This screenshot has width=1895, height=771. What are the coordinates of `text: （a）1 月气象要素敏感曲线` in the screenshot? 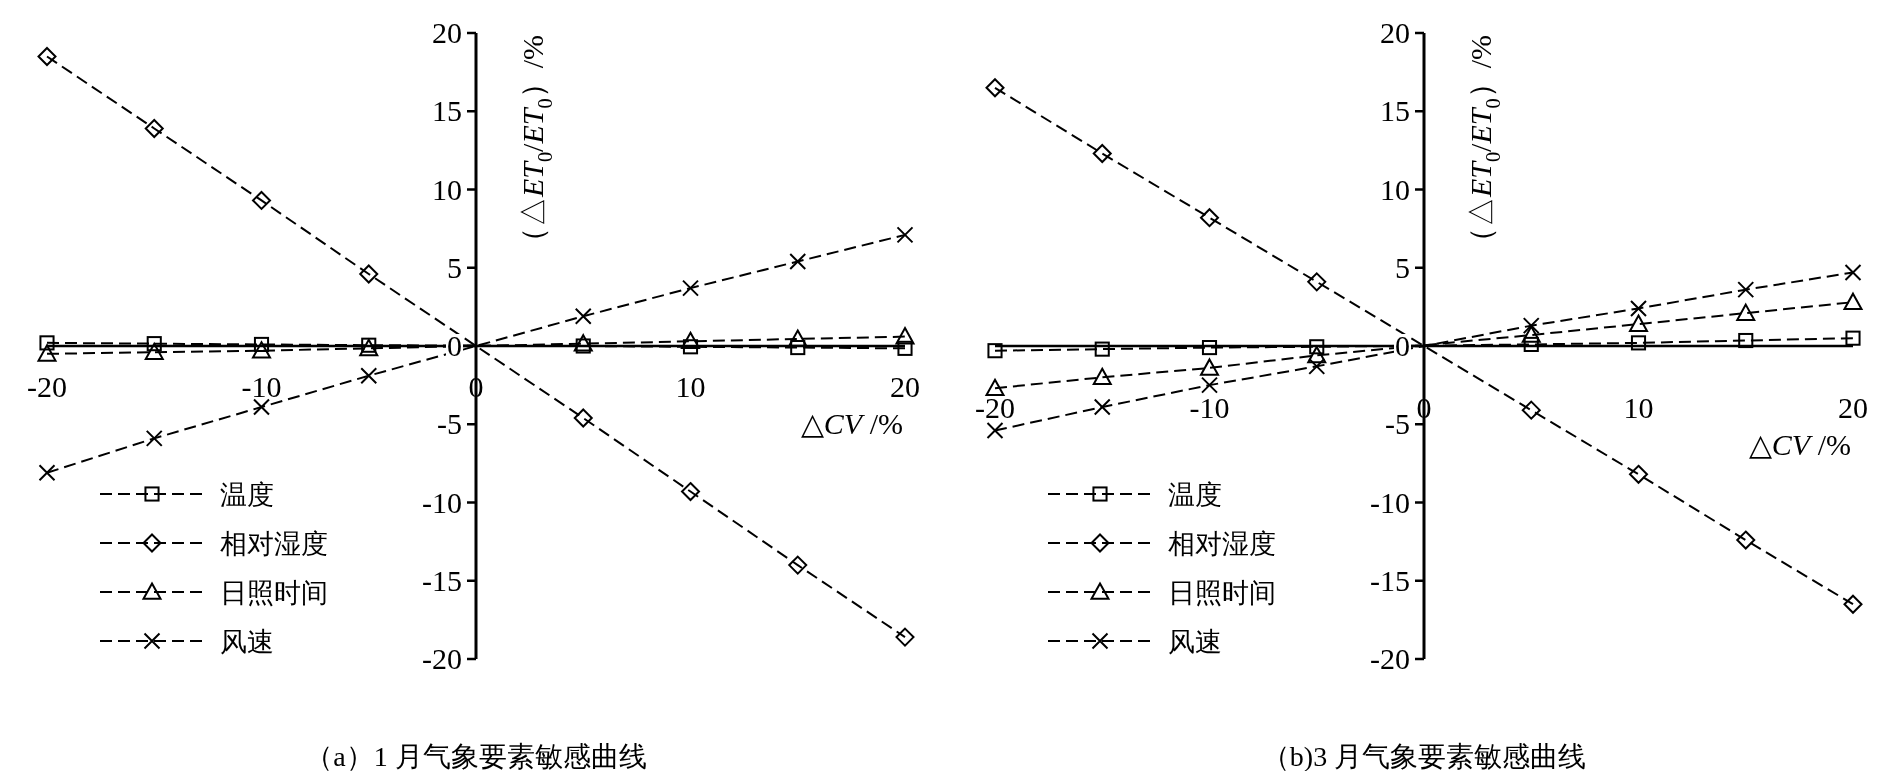 It's located at (476, 756).